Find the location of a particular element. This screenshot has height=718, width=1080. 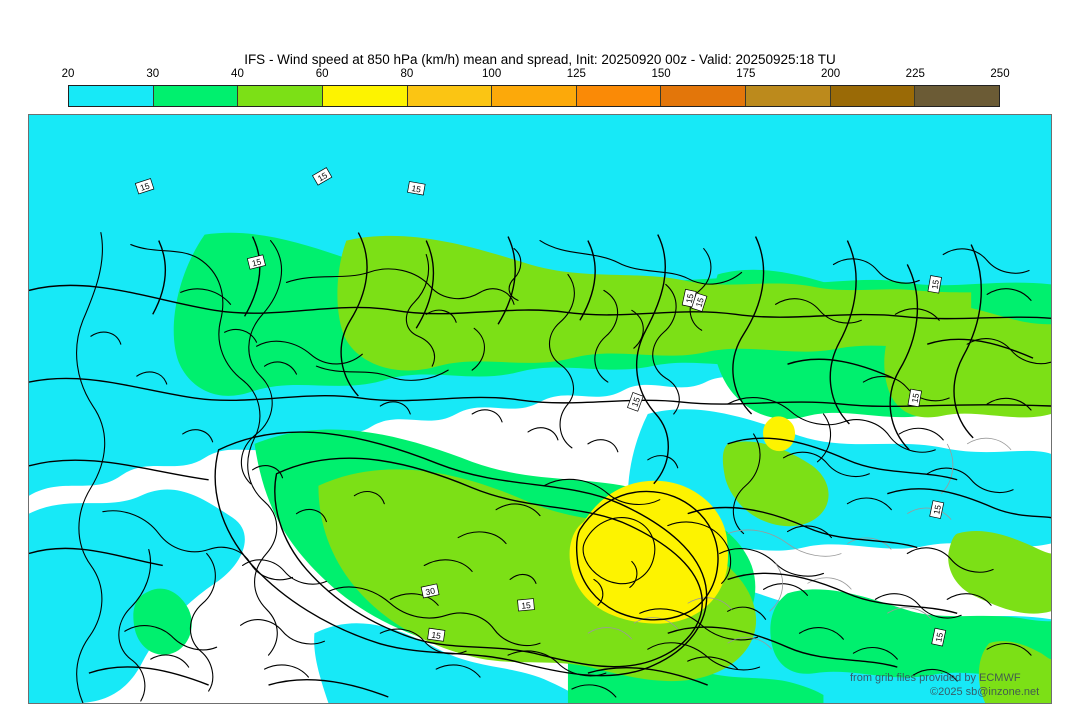

colorbar-tick-80: 80 is located at coordinates (407, 74).